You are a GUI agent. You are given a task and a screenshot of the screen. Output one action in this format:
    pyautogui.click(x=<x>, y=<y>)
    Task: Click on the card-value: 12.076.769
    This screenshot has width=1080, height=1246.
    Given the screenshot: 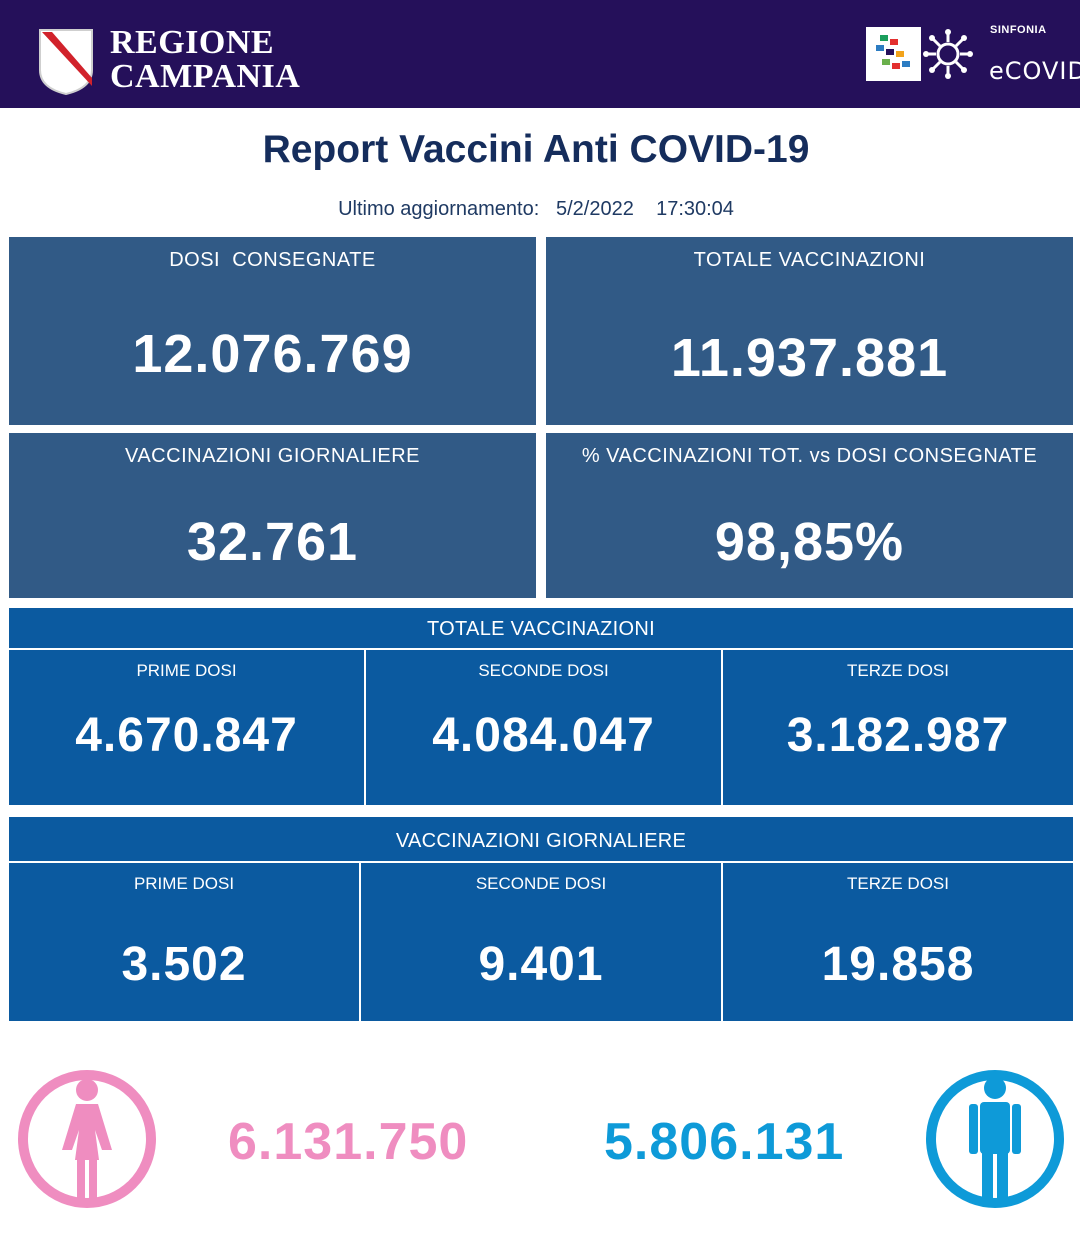 What is the action you would take?
    pyautogui.click(x=272, y=354)
    